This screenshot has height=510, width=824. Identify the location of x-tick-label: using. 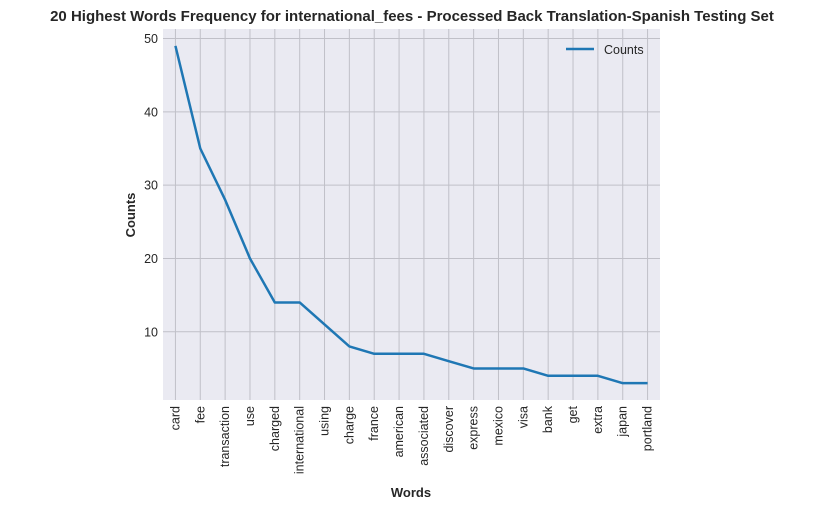
(325, 421).